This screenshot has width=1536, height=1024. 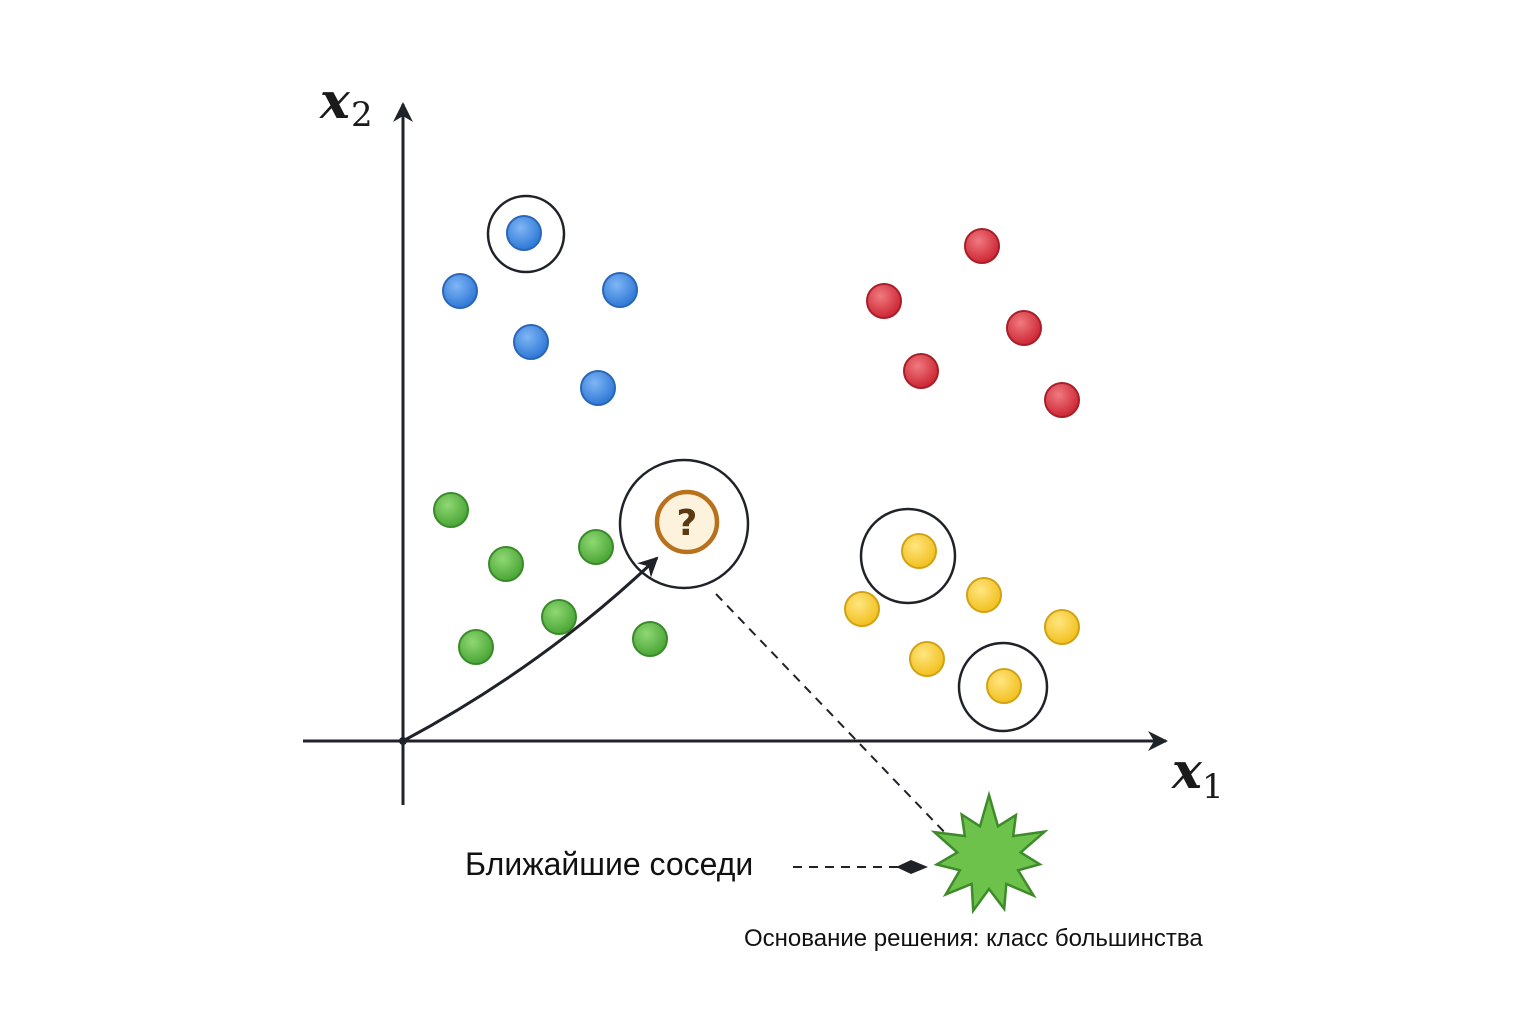 What do you see at coordinates (973, 323) in the screenshot?
I see `red-cluster` at bounding box center [973, 323].